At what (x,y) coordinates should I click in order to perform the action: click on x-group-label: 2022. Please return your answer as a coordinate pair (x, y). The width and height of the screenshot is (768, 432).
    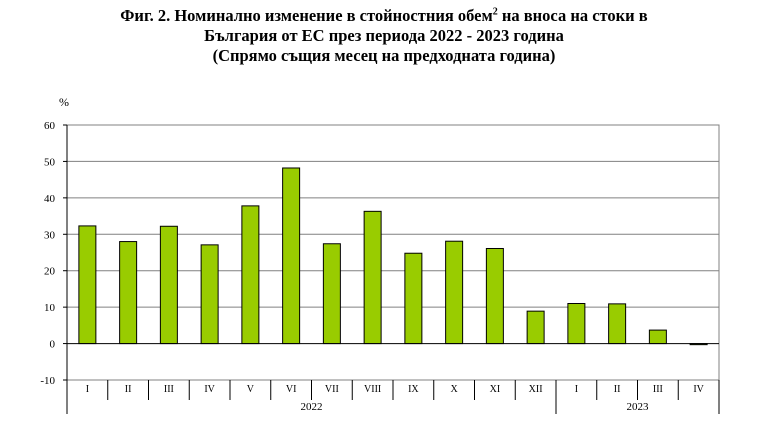
    Looking at the image, I should click on (312, 407).